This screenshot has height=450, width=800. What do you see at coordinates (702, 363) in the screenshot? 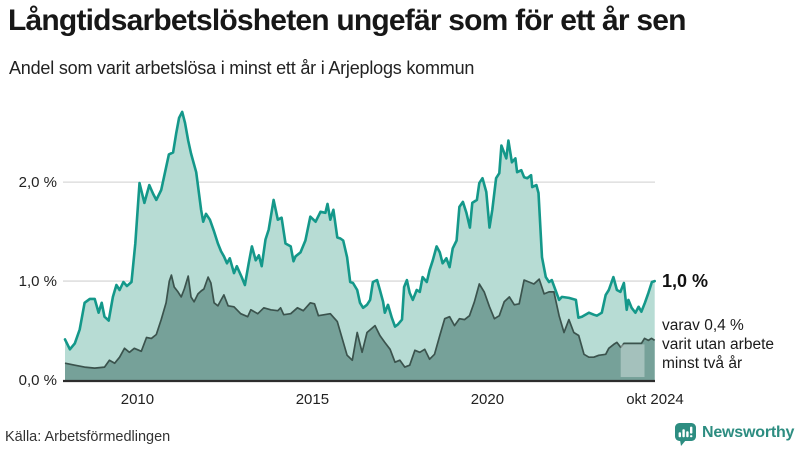
I see `annotation-line: minst två år` at bounding box center [702, 363].